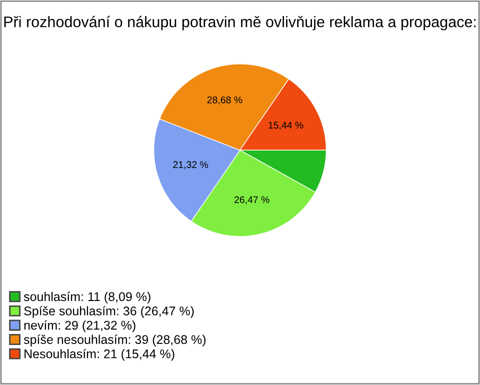  I want to click on data-label: 15,44 %, so click(286, 126).